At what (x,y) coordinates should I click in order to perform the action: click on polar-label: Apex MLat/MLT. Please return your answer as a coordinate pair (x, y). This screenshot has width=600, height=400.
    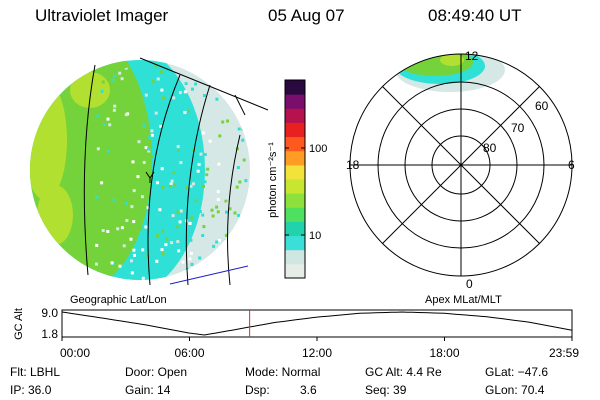
    Looking at the image, I should click on (463, 300).